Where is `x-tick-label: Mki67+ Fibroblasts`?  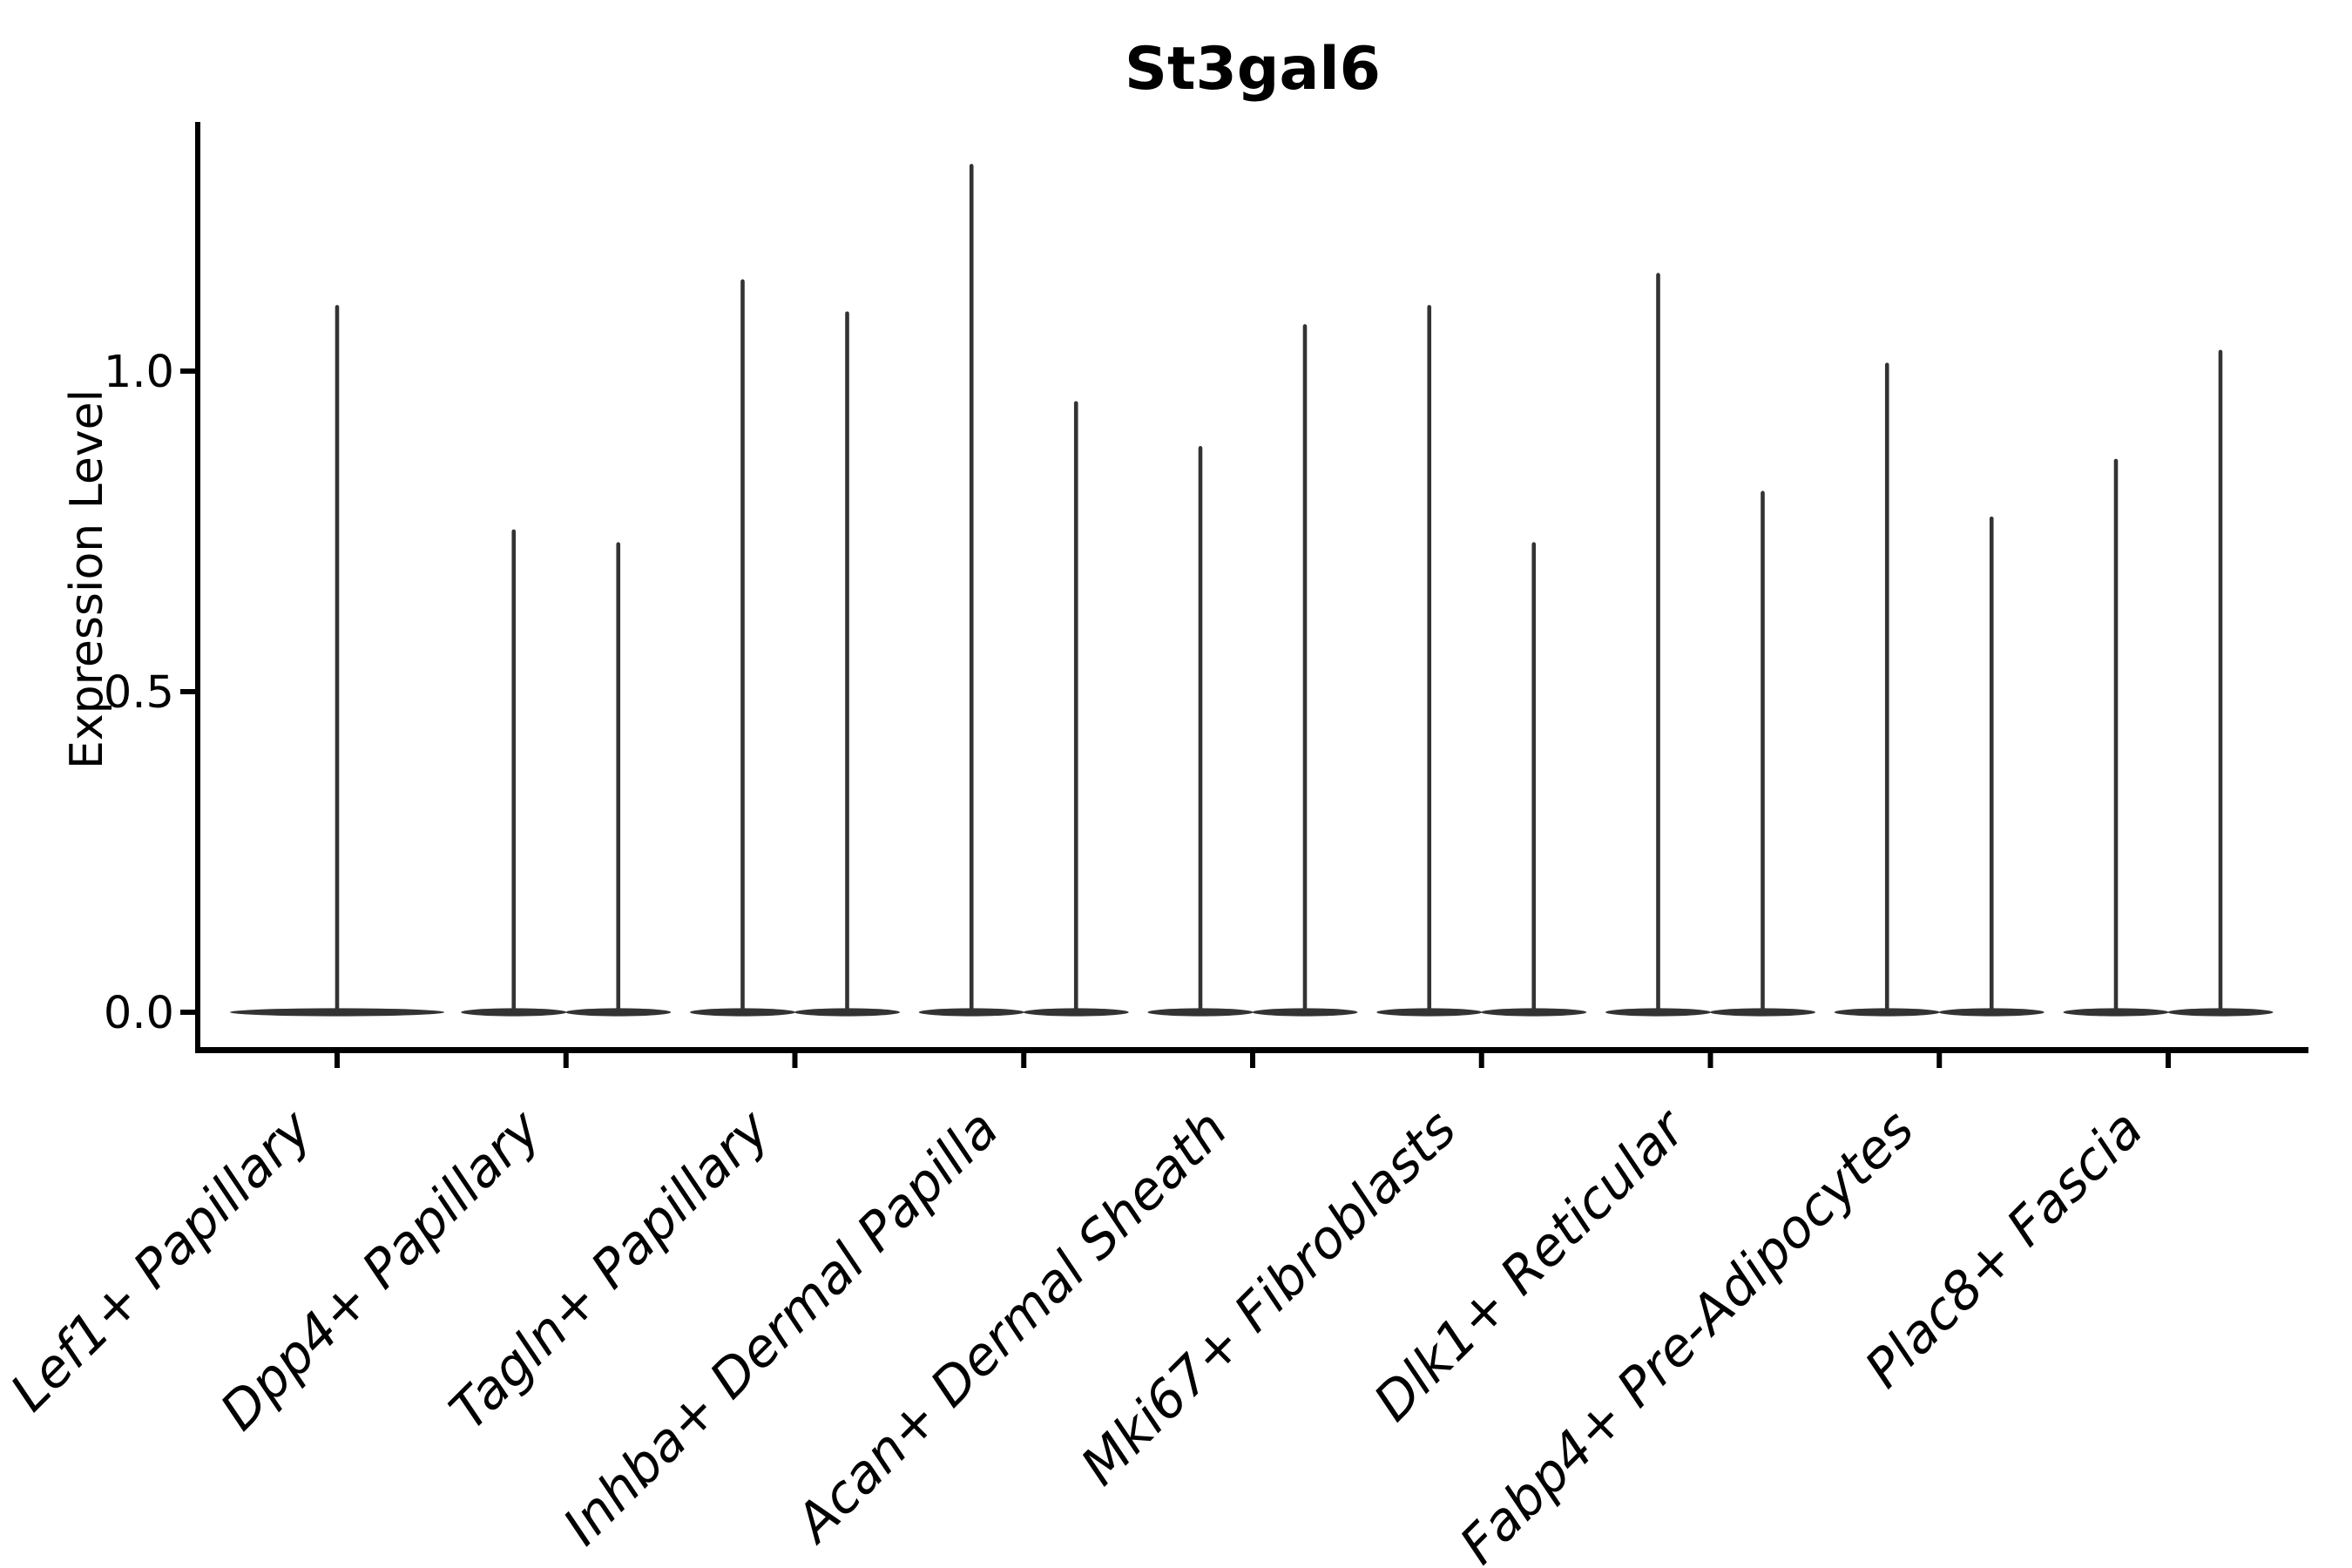
x-tick-label: Mki67+ Fibroblasts is located at coordinates (1270, 1297).